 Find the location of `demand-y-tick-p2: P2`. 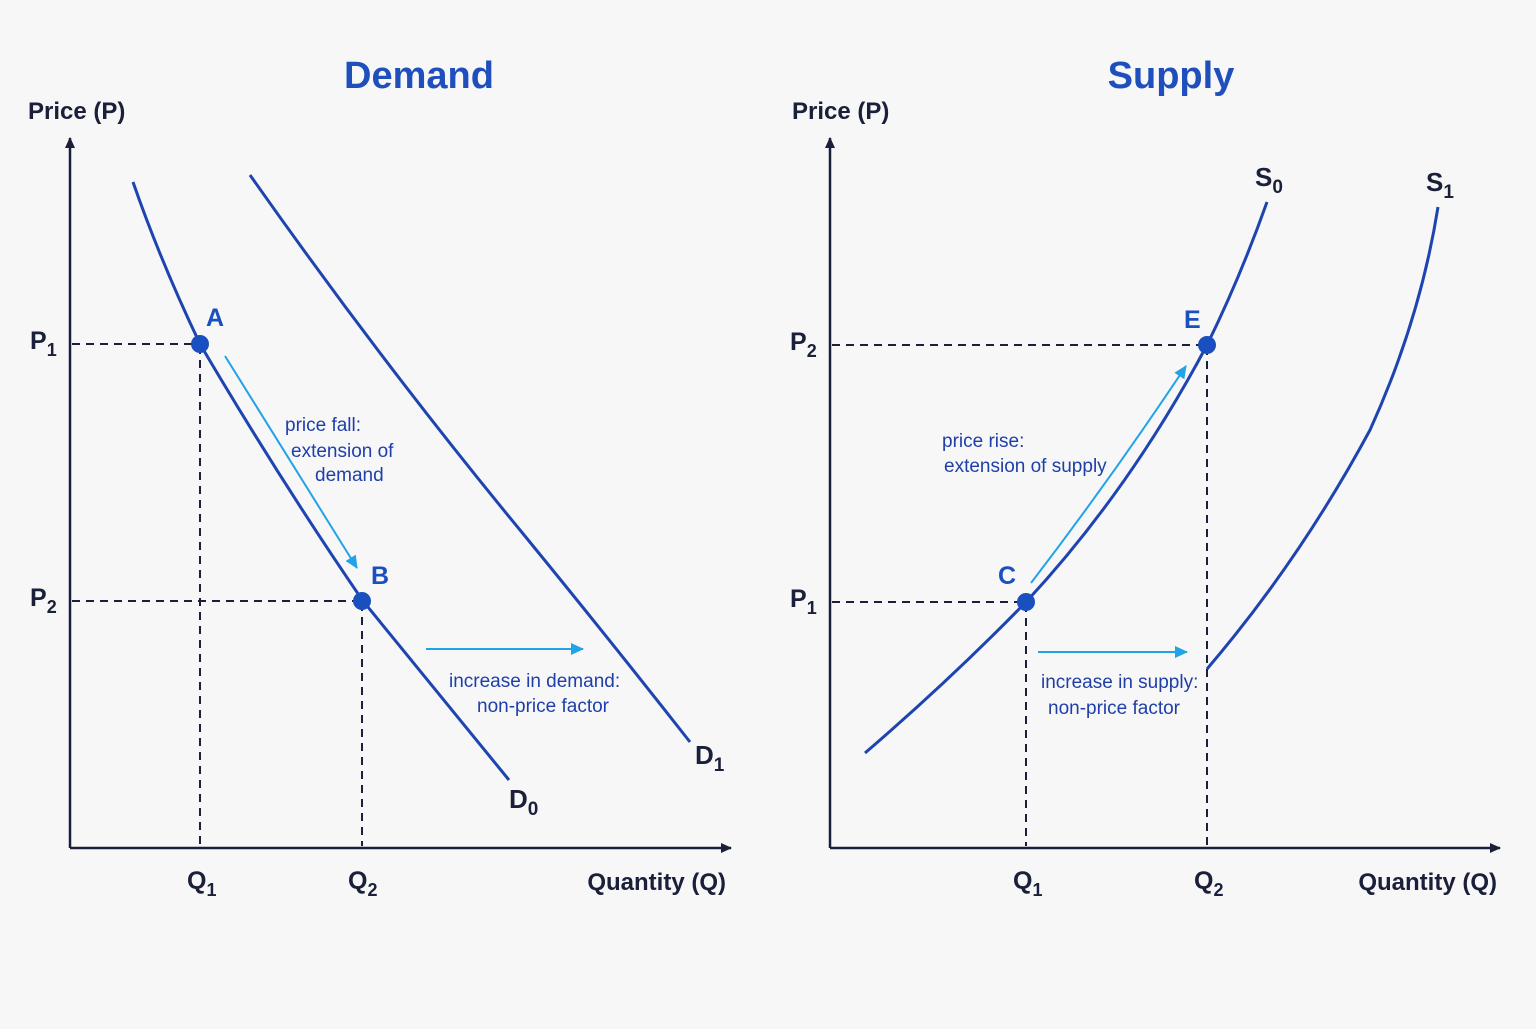

demand-y-tick-p2: P2 is located at coordinates (43, 600).